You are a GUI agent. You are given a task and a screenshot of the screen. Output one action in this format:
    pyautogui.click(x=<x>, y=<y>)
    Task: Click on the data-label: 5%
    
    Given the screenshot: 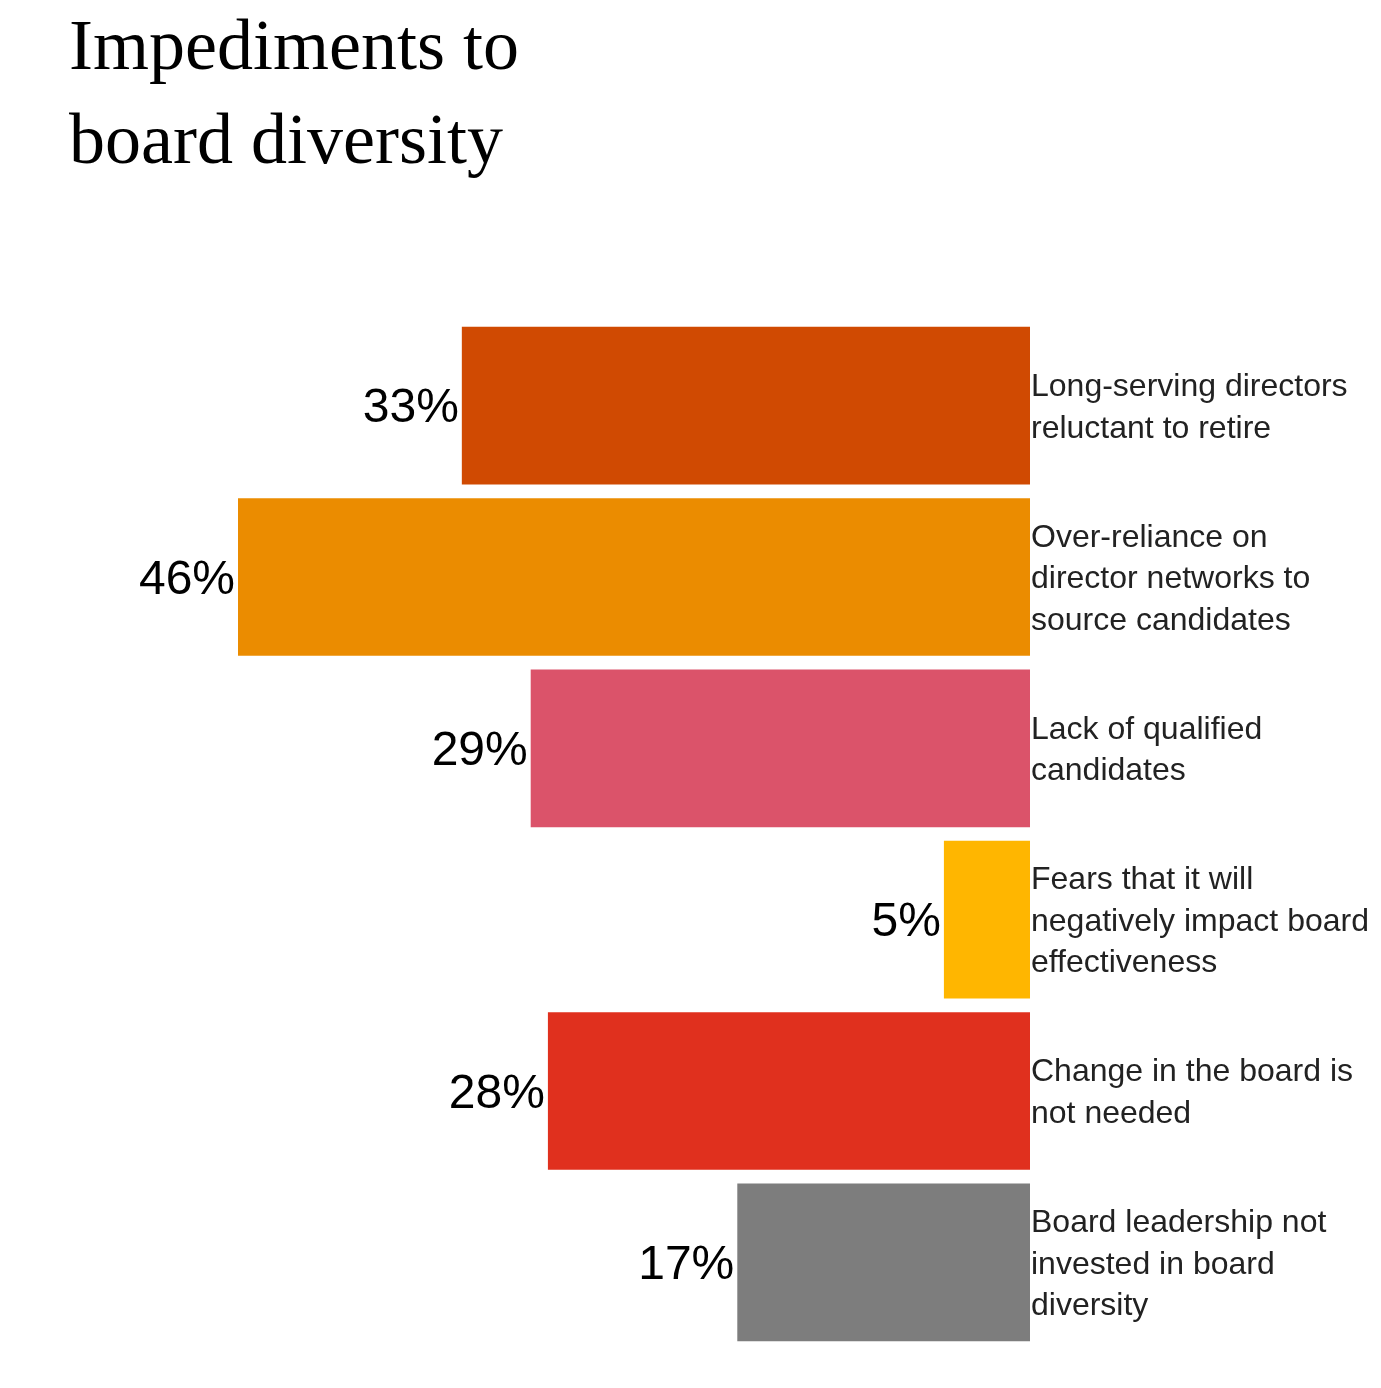 What is the action you would take?
    pyautogui.click(x=906, y=920)
    